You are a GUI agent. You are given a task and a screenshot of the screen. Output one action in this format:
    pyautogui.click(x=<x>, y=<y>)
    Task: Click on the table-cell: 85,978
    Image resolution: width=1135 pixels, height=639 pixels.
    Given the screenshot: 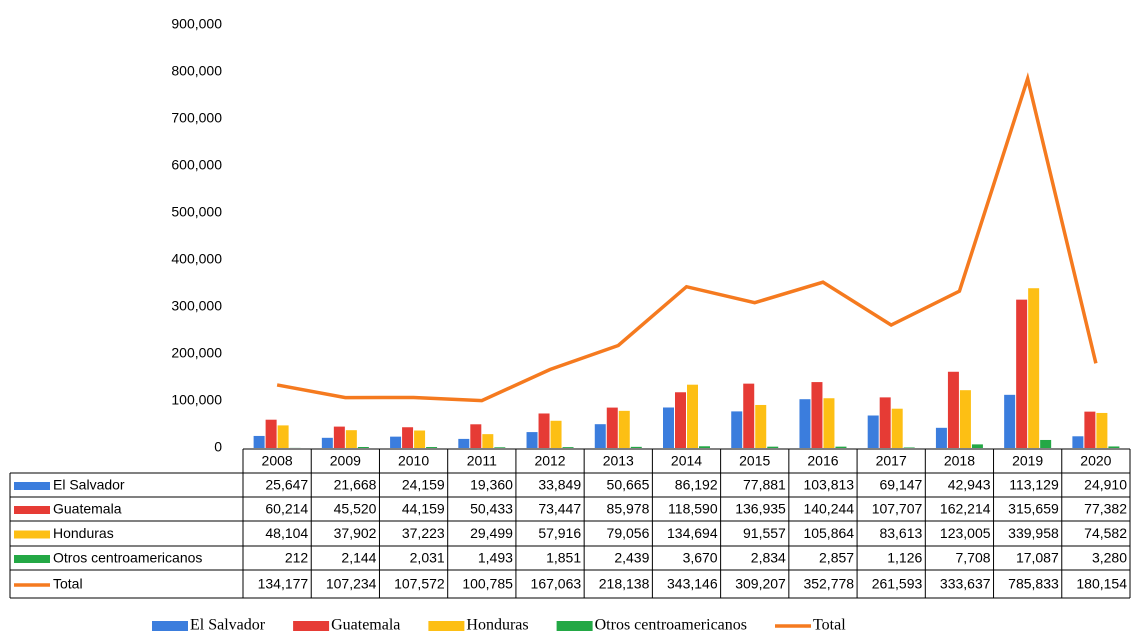 What is the action you would take?
    pyautogui.click(x=628, y=509)
    